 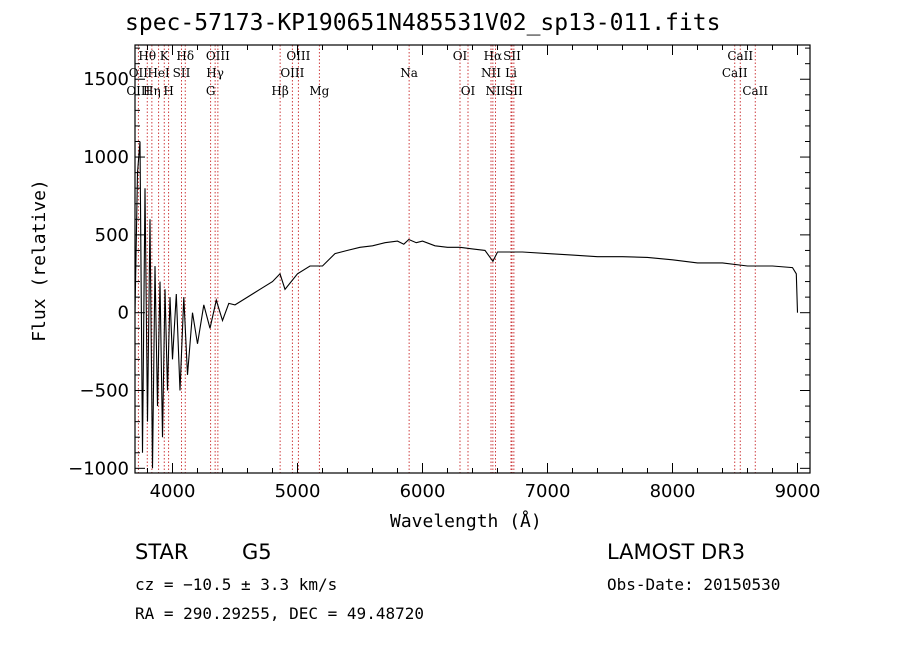 I want to click on y-axis-label: Flux (relative), so click(x=39, y=260).